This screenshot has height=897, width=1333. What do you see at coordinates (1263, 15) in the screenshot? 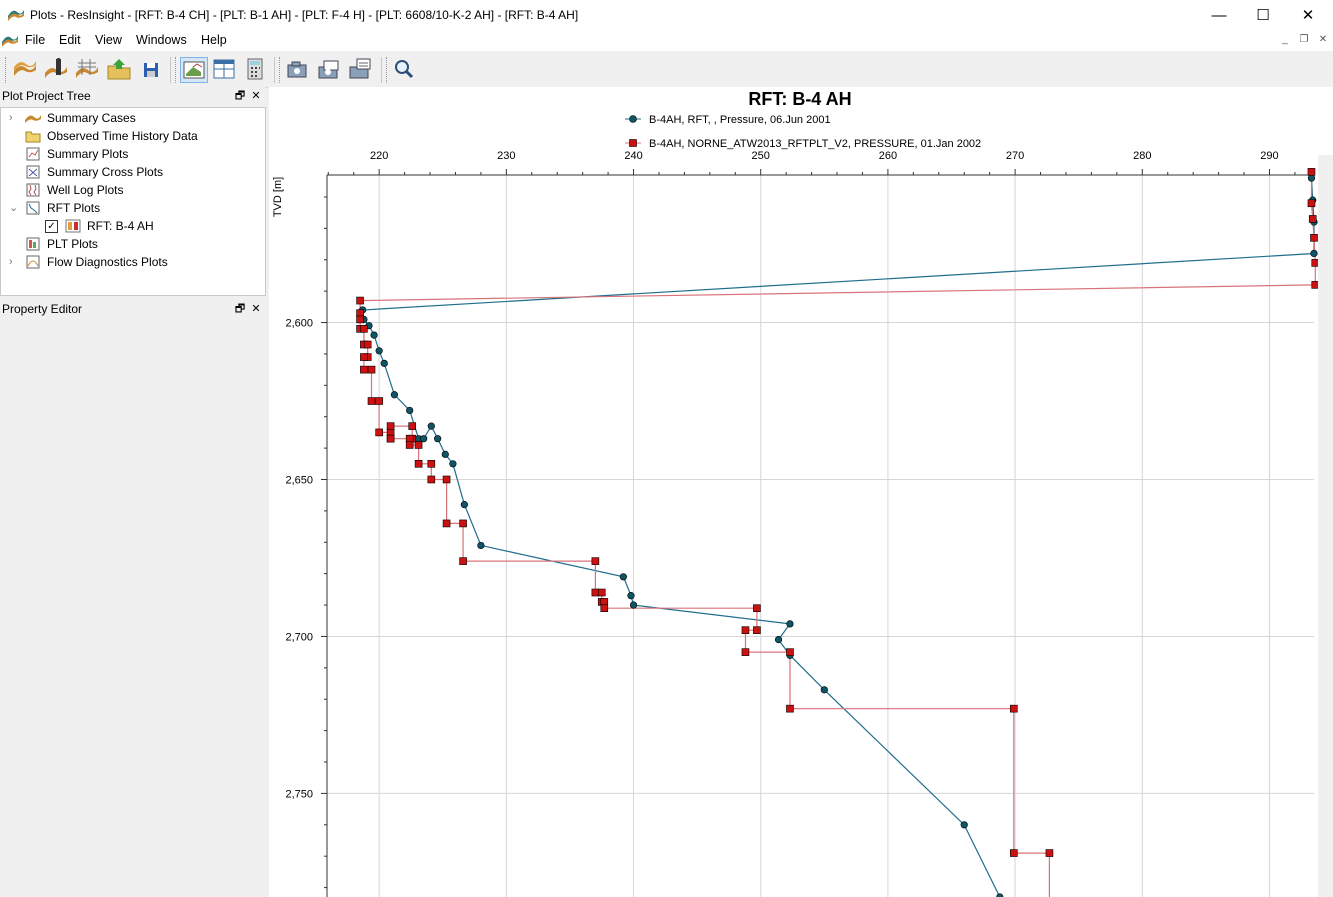
I see `maximize-button: ☐` at bounding box center [1263, 15].